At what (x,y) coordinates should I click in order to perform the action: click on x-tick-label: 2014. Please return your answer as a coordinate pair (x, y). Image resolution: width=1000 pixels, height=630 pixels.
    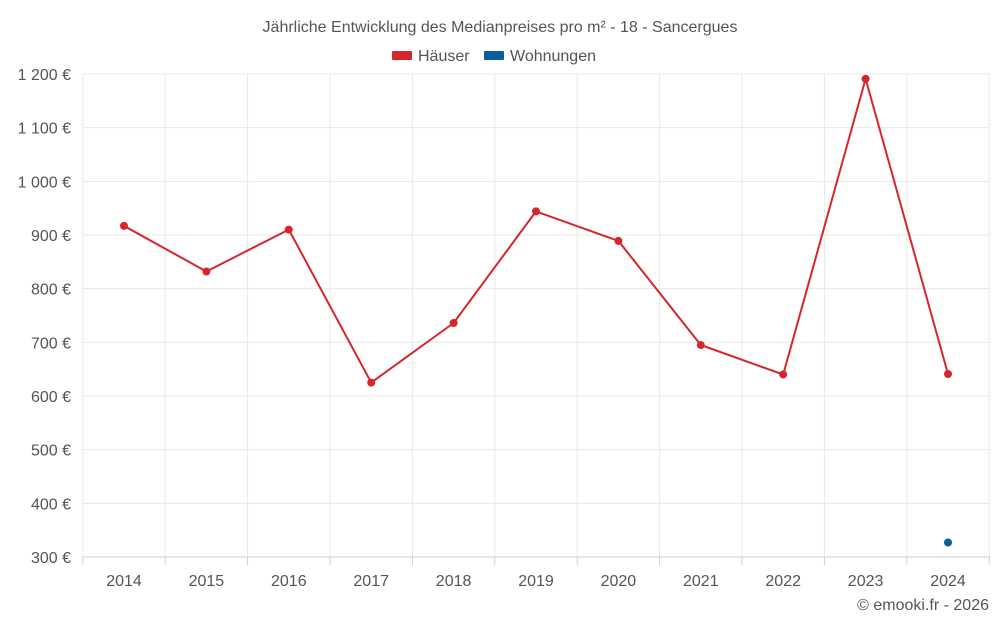
    Looking at the image, I should click on (124, 581).